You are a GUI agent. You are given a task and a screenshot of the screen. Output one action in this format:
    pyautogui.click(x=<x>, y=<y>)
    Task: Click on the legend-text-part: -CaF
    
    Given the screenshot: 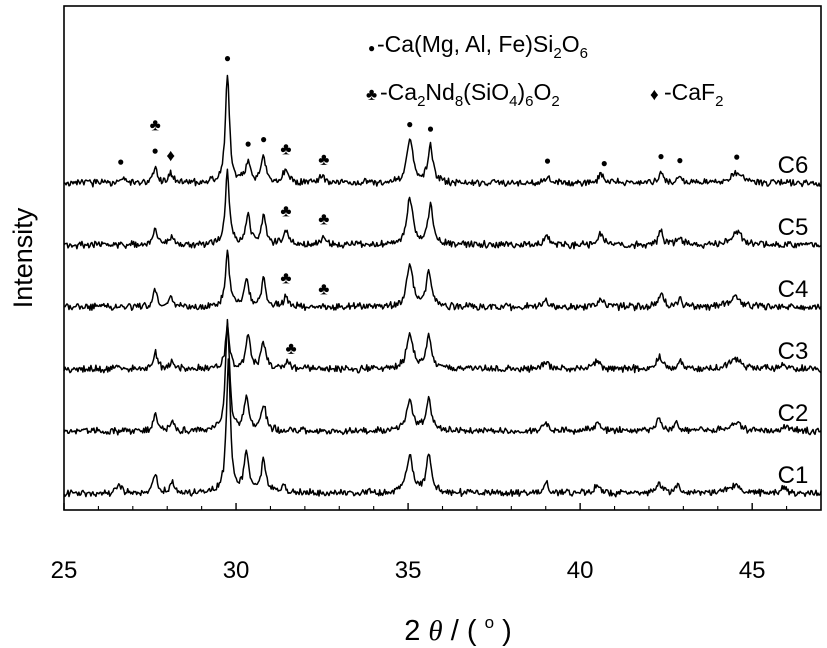 What is the action you would take?
    pyautogui.click(x=689, y=92)
    